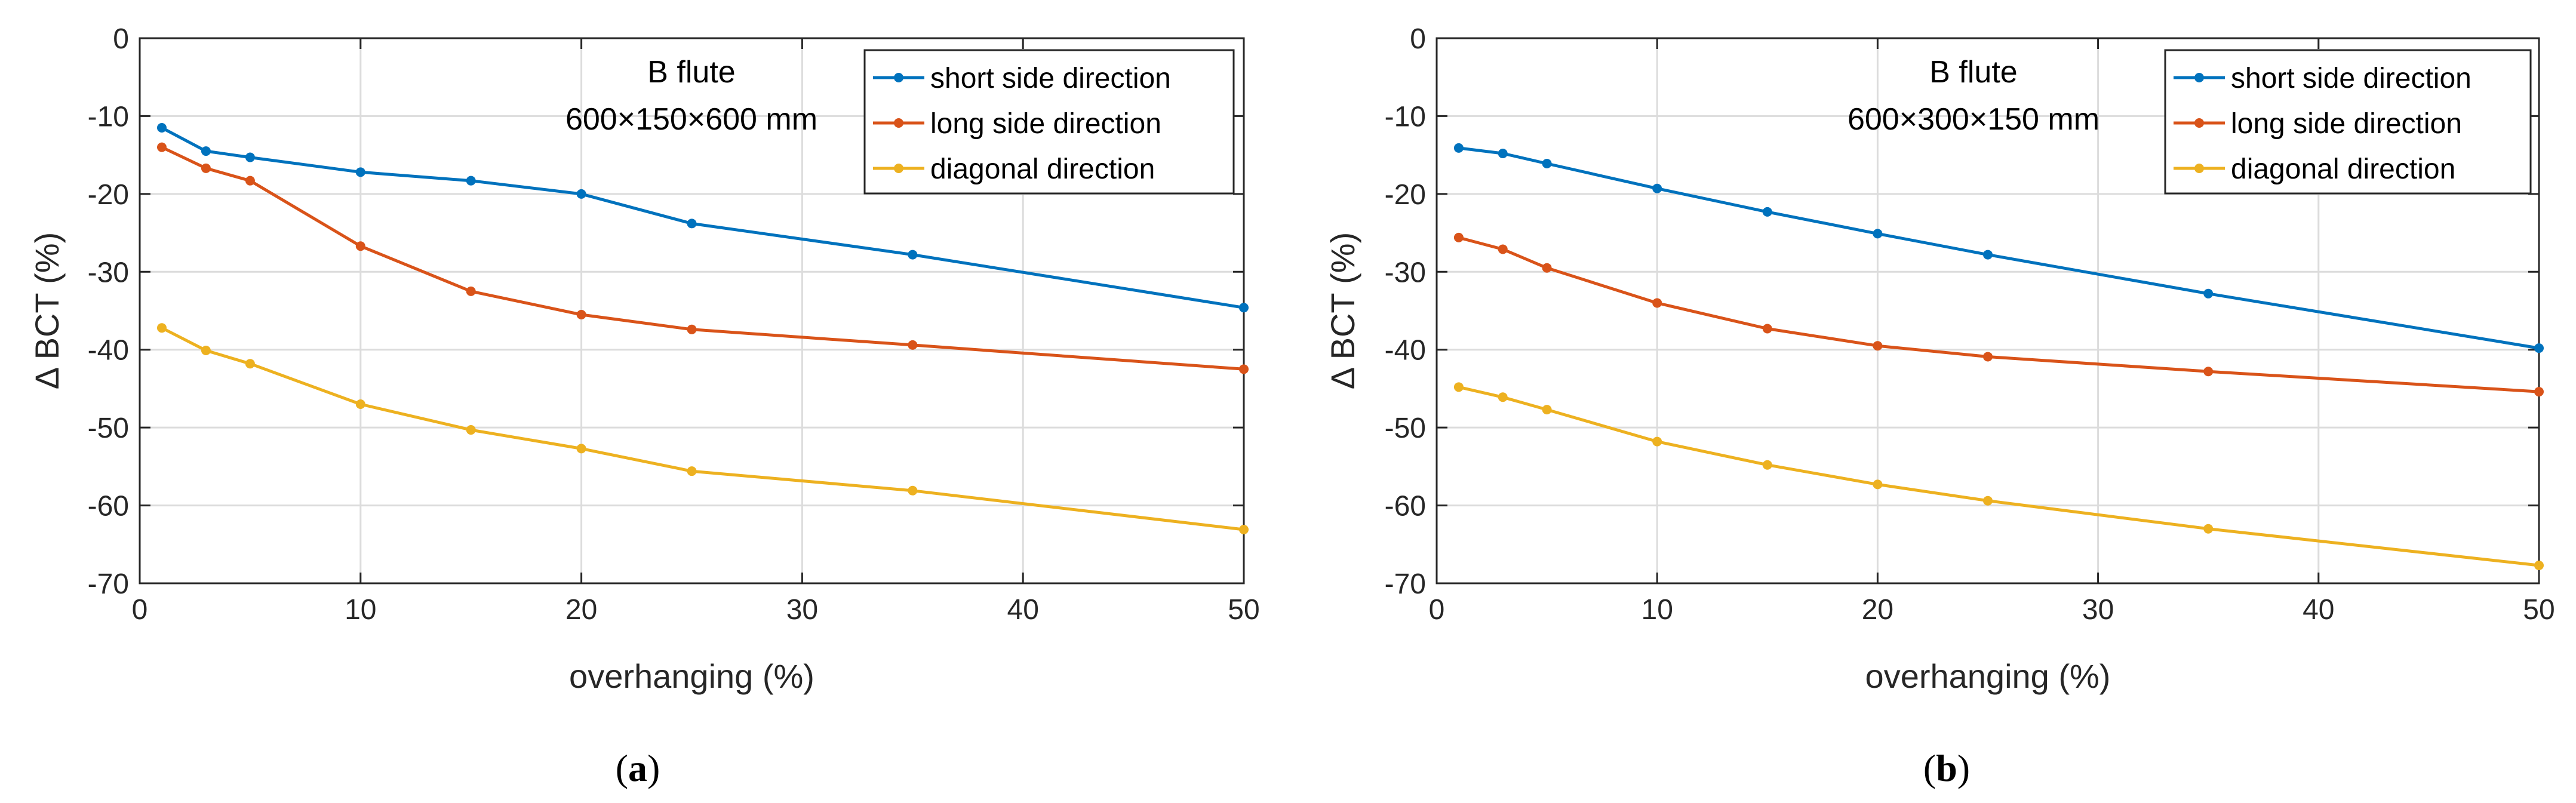 The width and height of the screenshot is (2576, 803). I want to click on panel-caption-letter: a, so click(637, 768).